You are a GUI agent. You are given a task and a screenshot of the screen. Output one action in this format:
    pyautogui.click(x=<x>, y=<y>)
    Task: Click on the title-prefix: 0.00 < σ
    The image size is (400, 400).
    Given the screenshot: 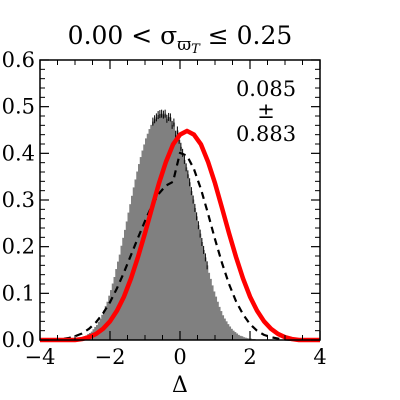 What is the action you would take?
    pyautogui.click(x=123, y=35)
    